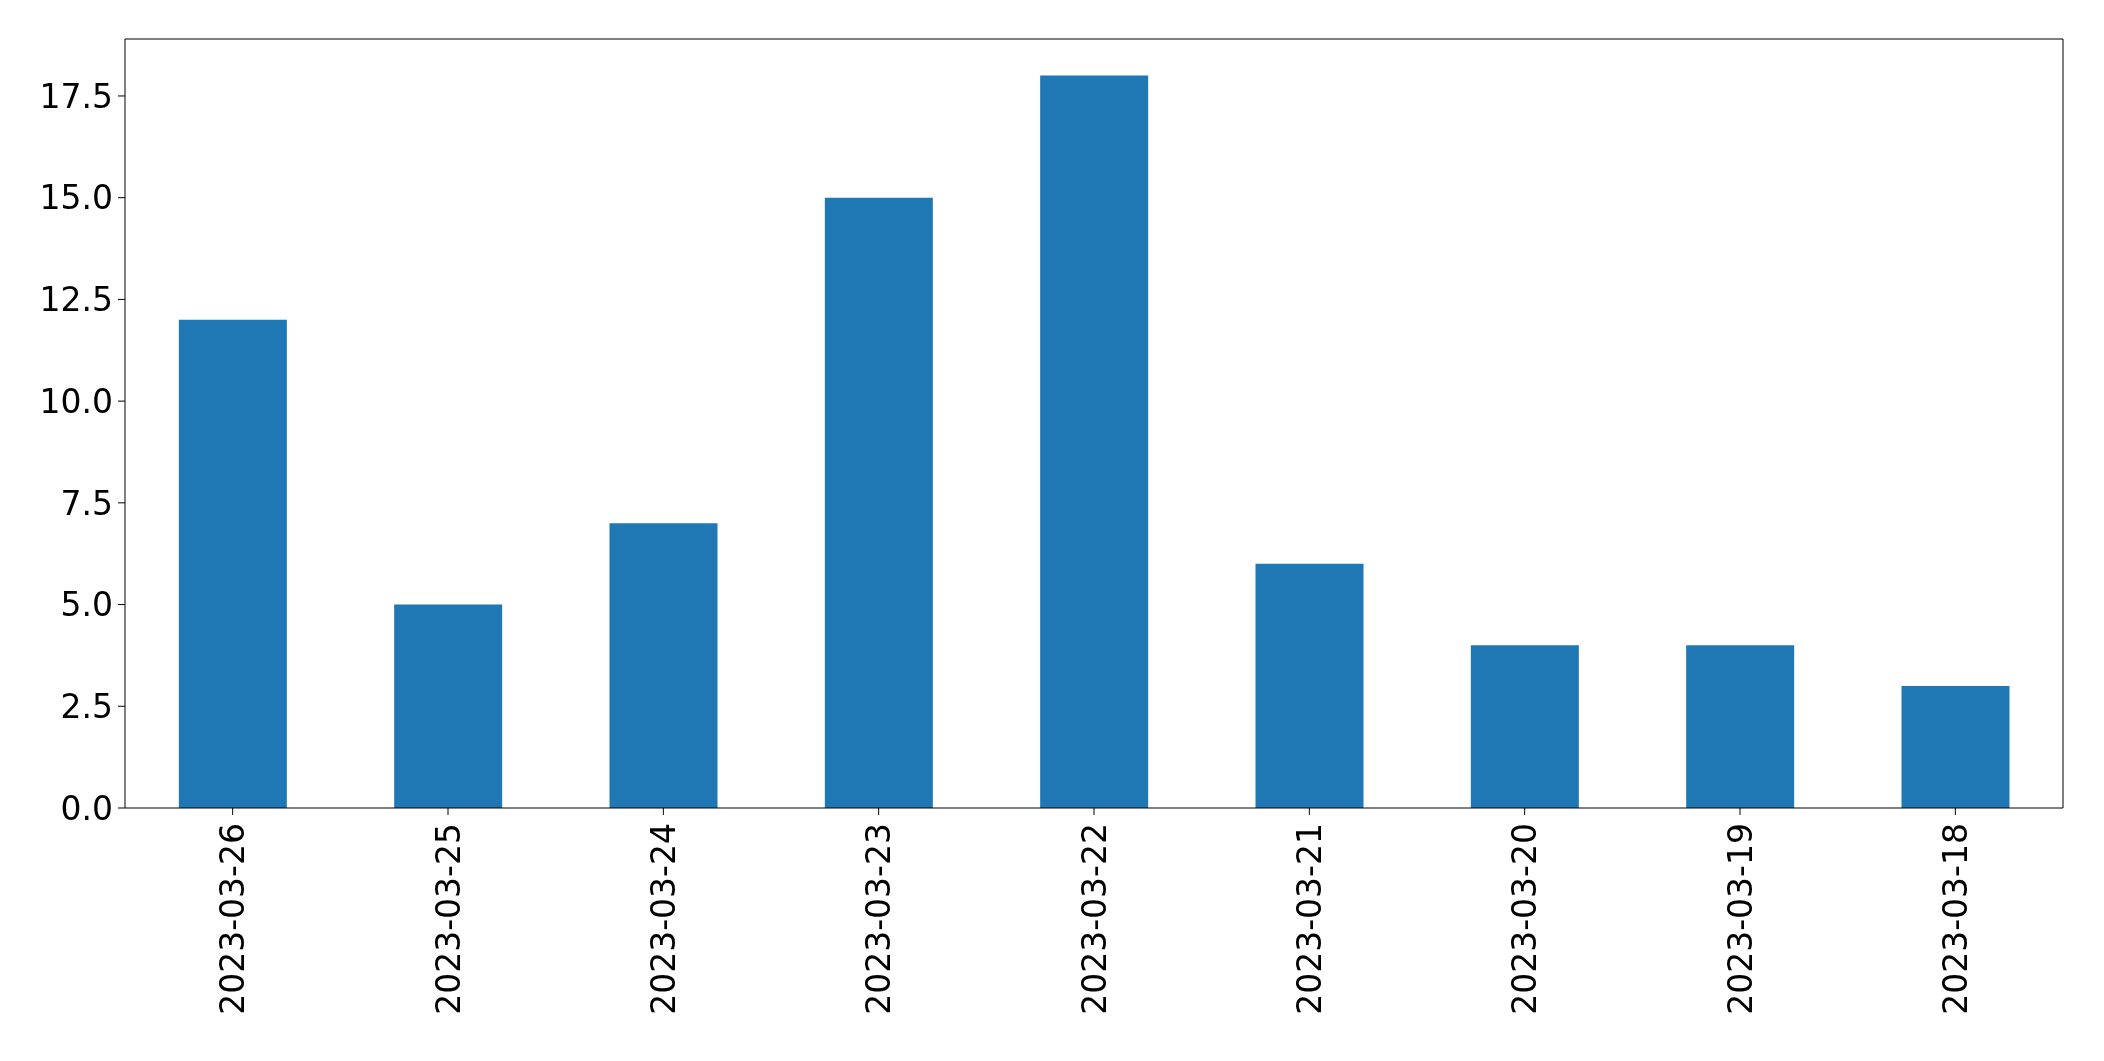 The image size is (2104, 1061). What do you see at coordinates (86, 706) in the screenshot?
I see `y-tick-label: 2.5` at bounding box center [86, 706].